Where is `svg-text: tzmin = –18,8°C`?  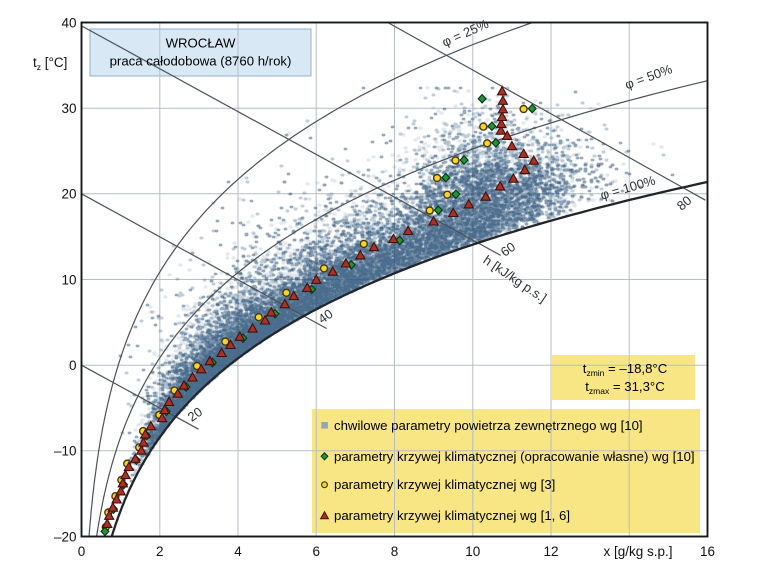 svg-text: tzmin = –18,8°C is located at coordinates (625, 369).